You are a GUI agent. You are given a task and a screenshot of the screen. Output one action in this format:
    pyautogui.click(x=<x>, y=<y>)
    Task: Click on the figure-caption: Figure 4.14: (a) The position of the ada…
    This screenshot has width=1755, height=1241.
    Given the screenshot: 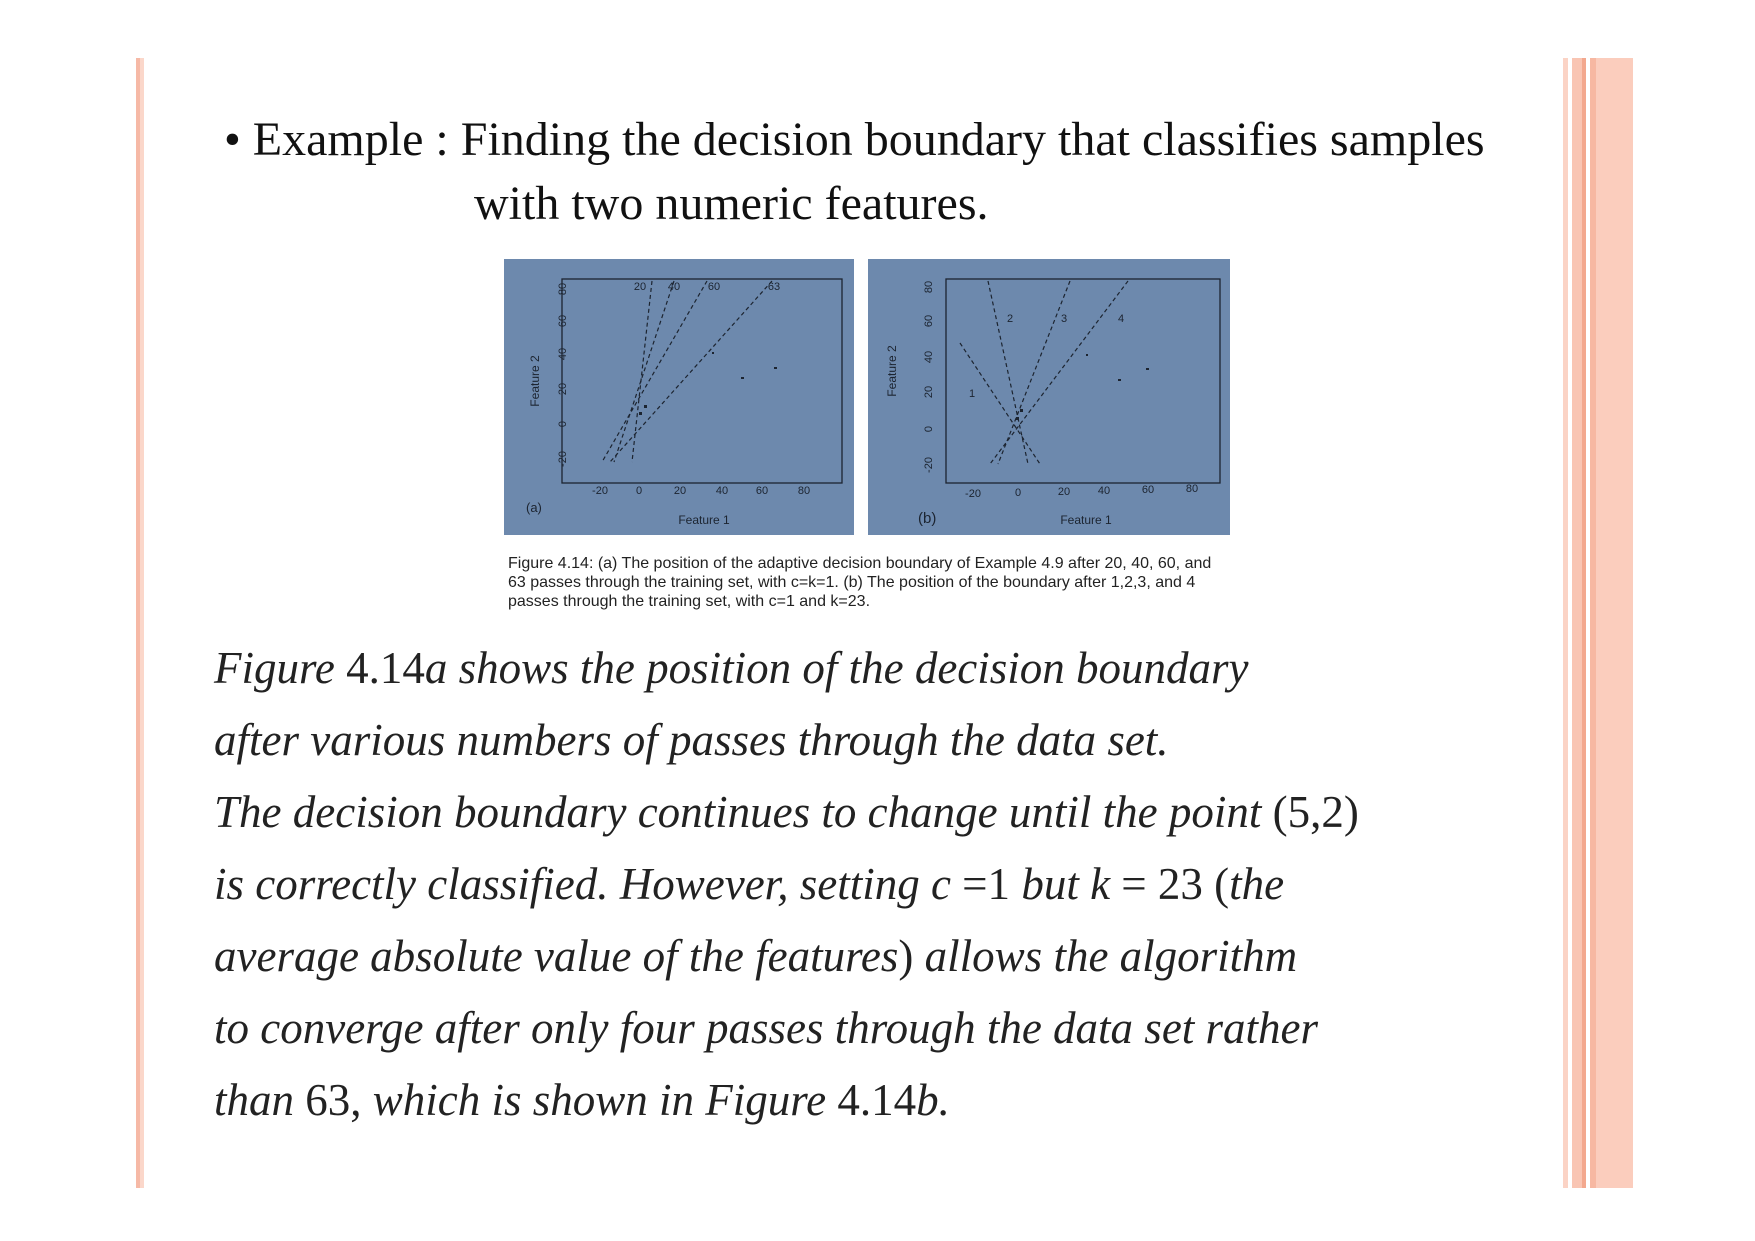 What is the action you would take?
    pyautogui.click(x=860, y=582)
    